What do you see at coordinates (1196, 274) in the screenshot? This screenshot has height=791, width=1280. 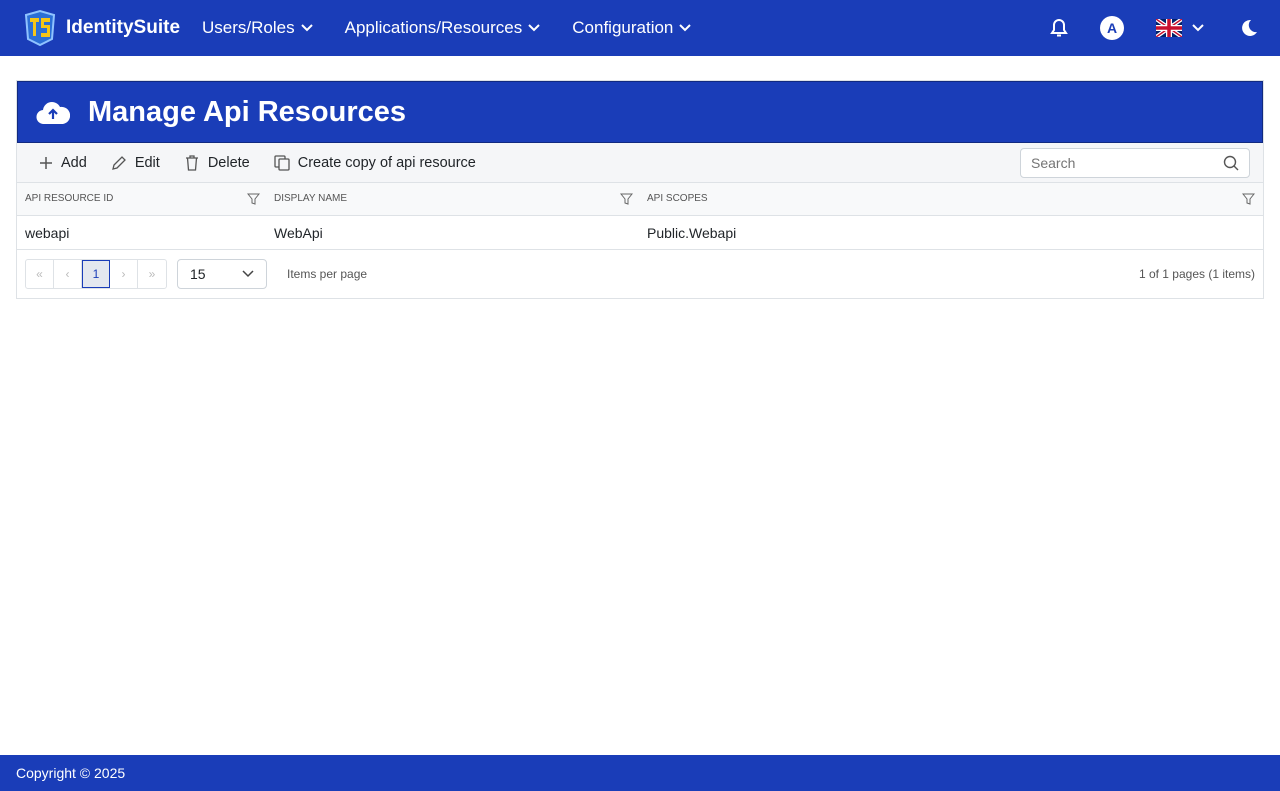 I see `pager-info: 1 of 1 pages (1 items)` at bounding box center [1196, 274].